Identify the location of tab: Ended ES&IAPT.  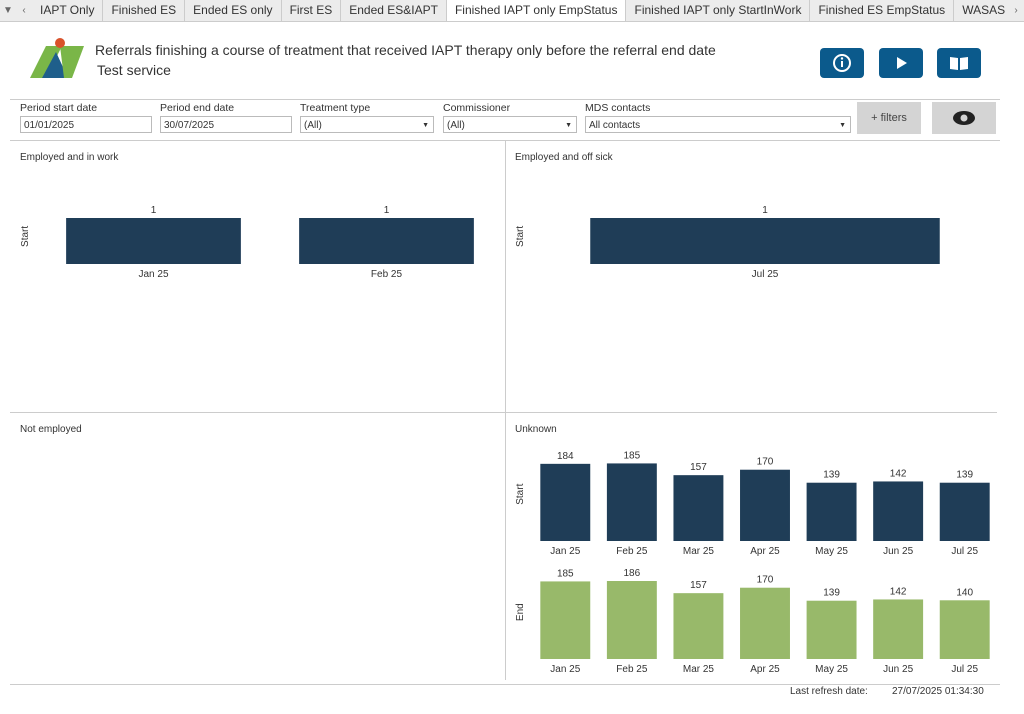
(394, 10).